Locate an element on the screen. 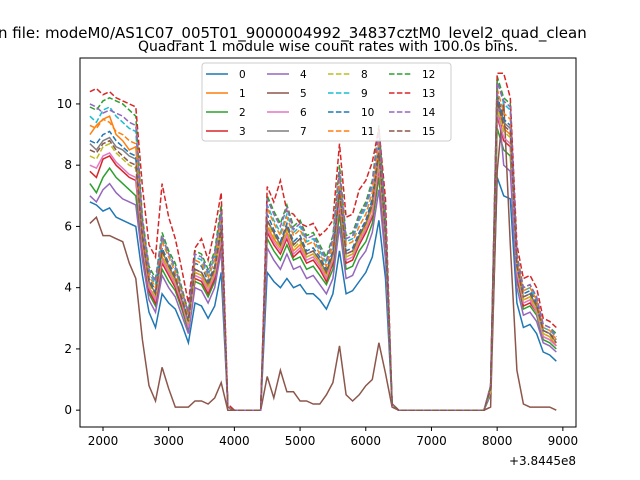 This screenshot has height=480, width=640. legend-label-0: 0 is located at coordinates (242, 75).